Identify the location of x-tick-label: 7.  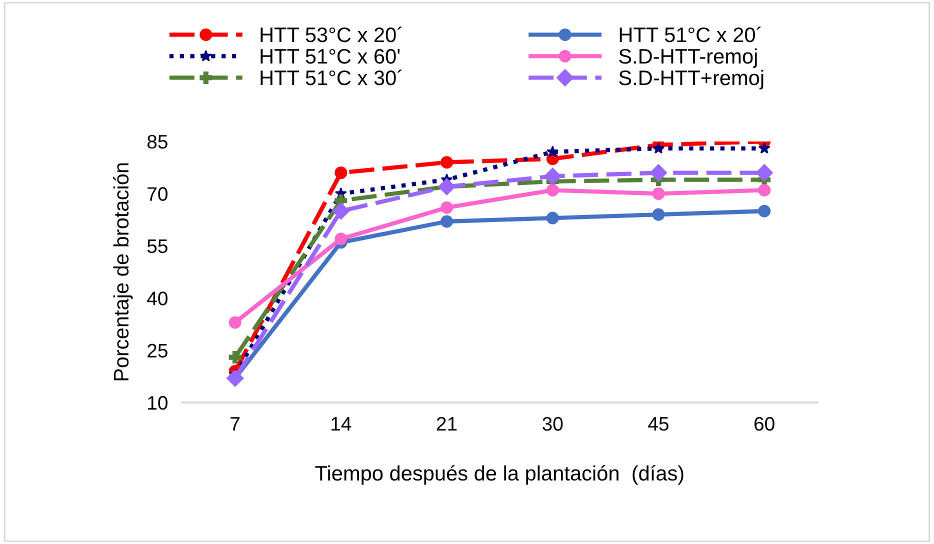
(235, 424).